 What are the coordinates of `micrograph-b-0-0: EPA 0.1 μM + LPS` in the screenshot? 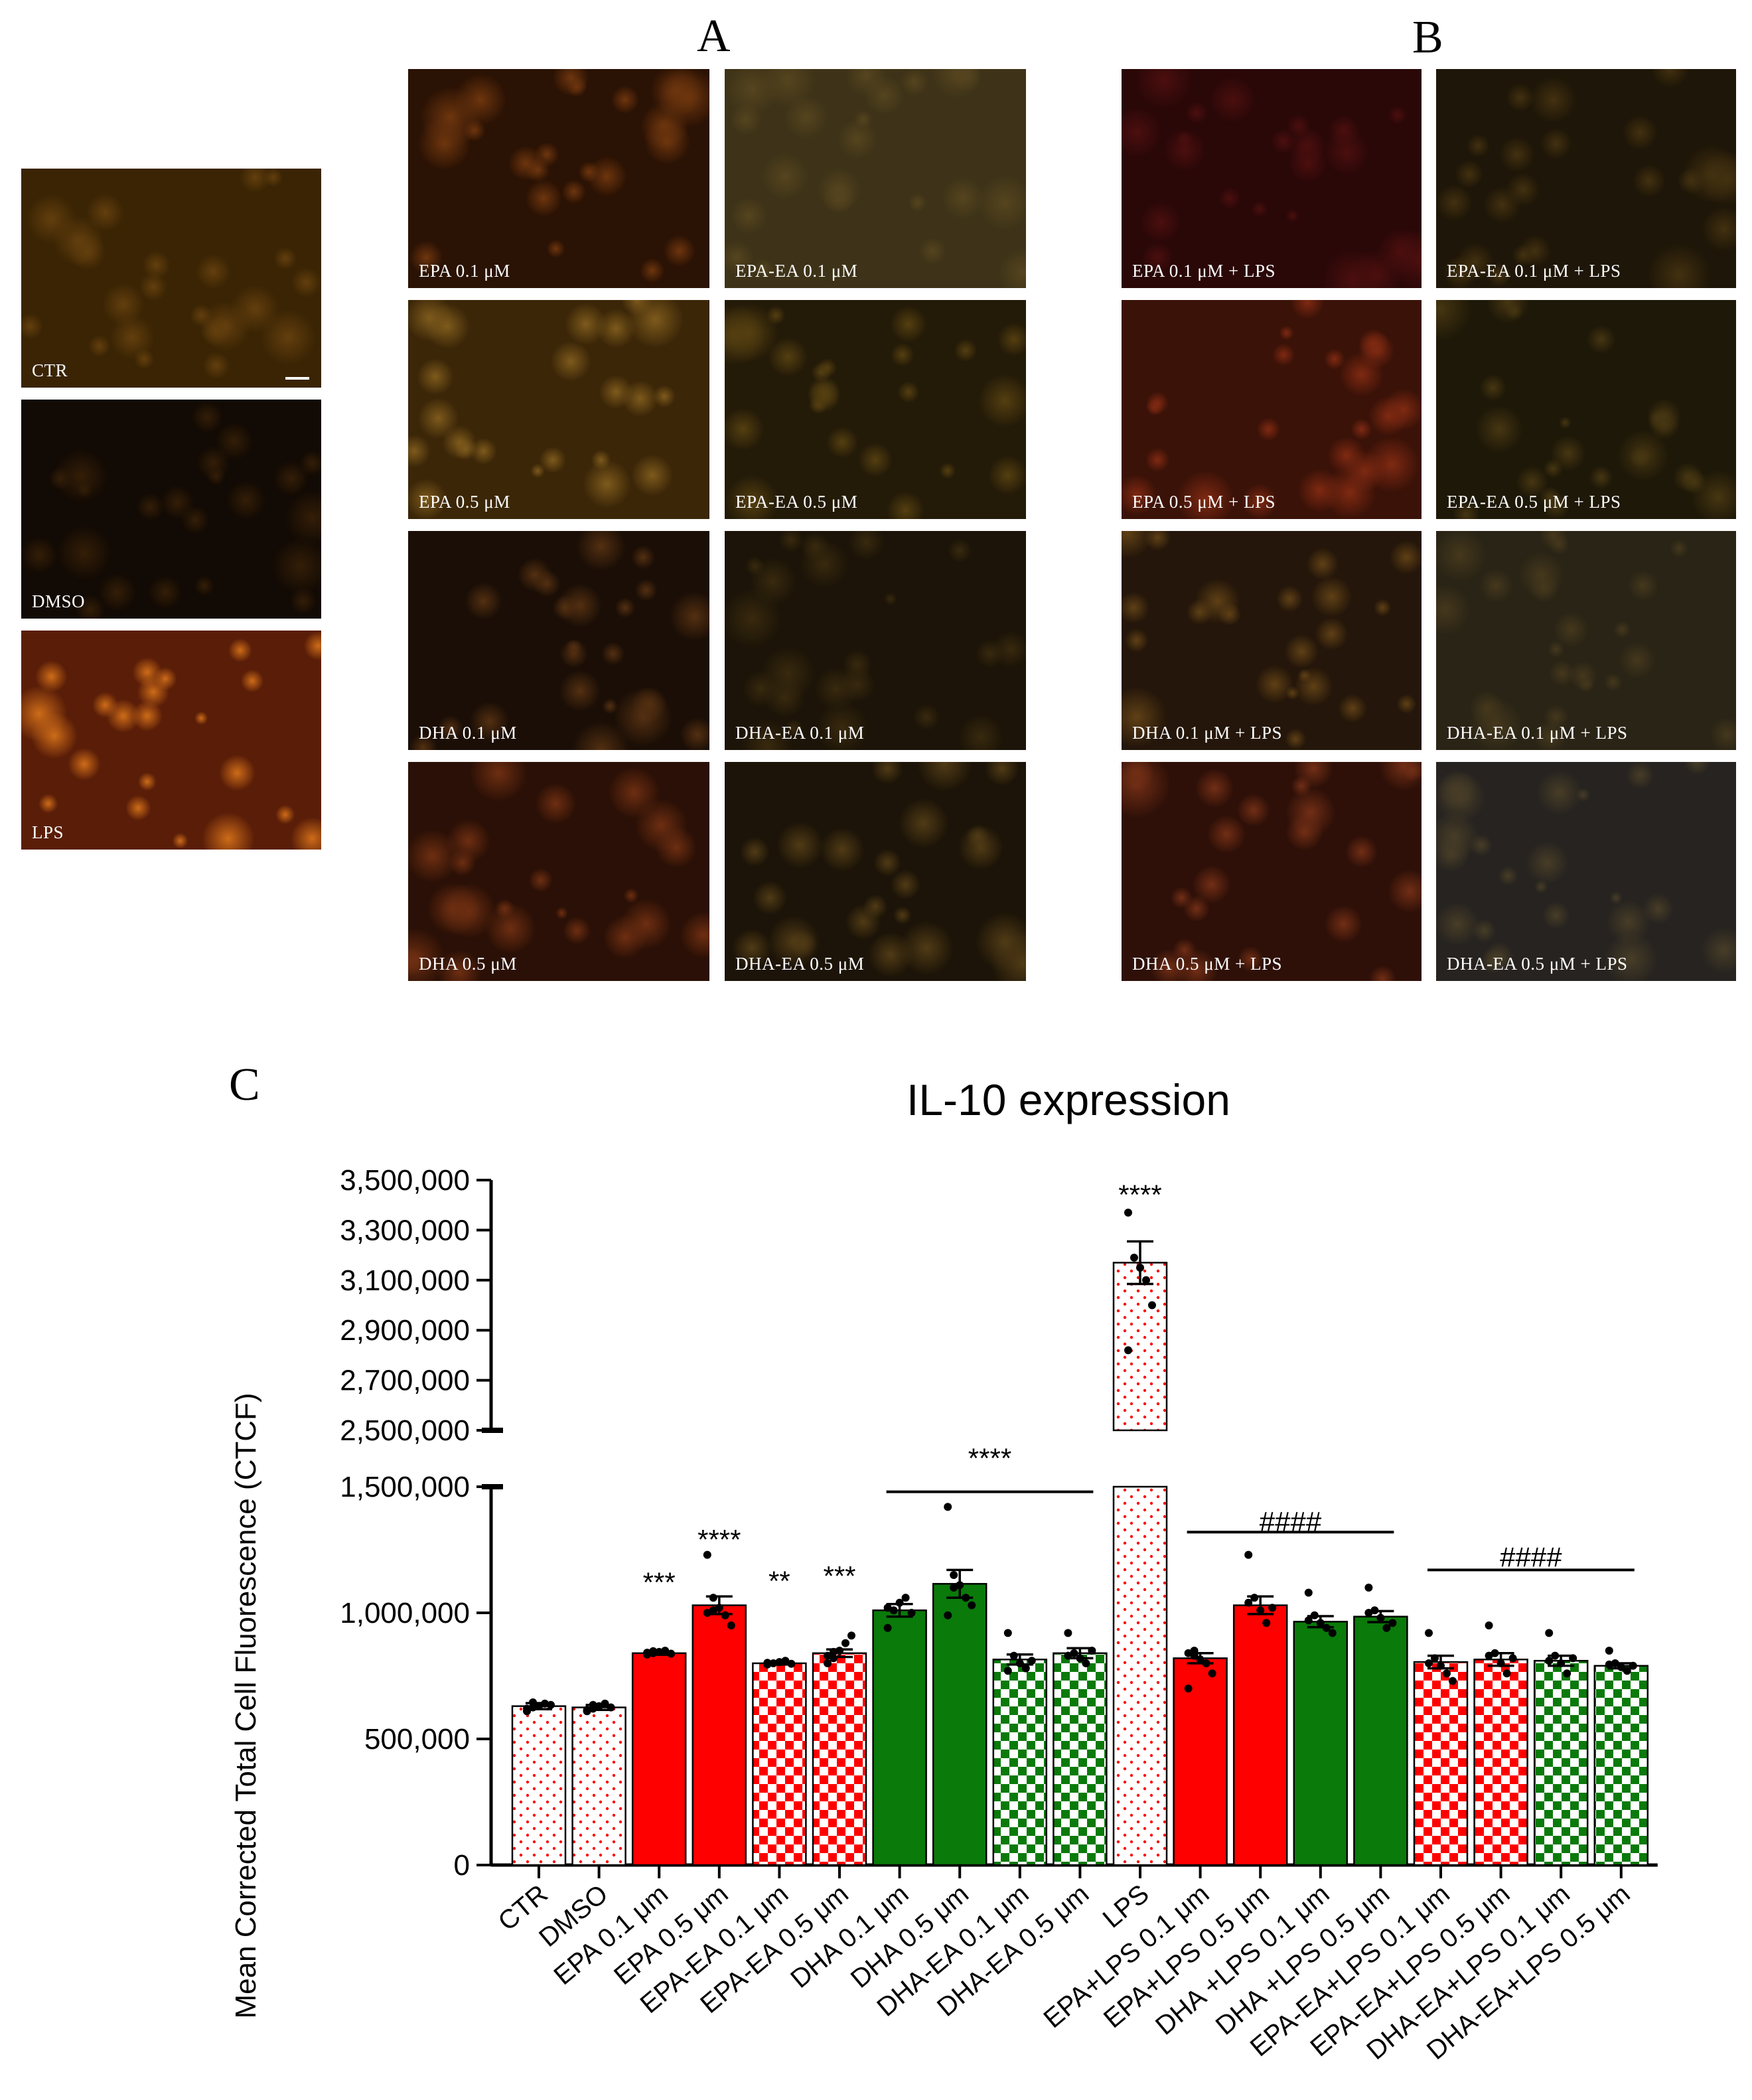 It's located at (1272, 178).